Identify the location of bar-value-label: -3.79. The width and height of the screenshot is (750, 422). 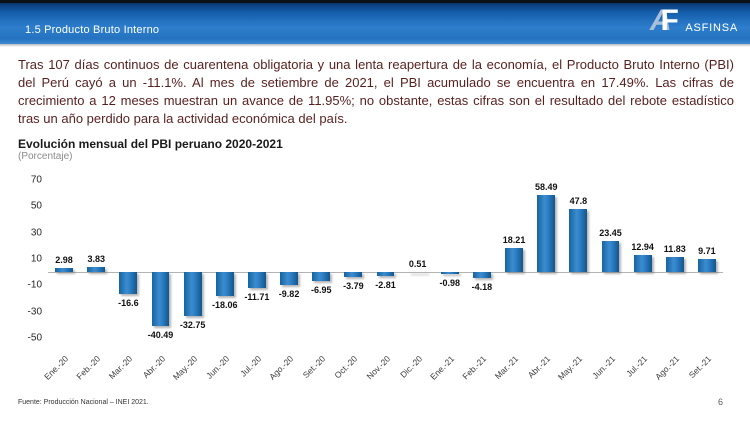
(353, 286).